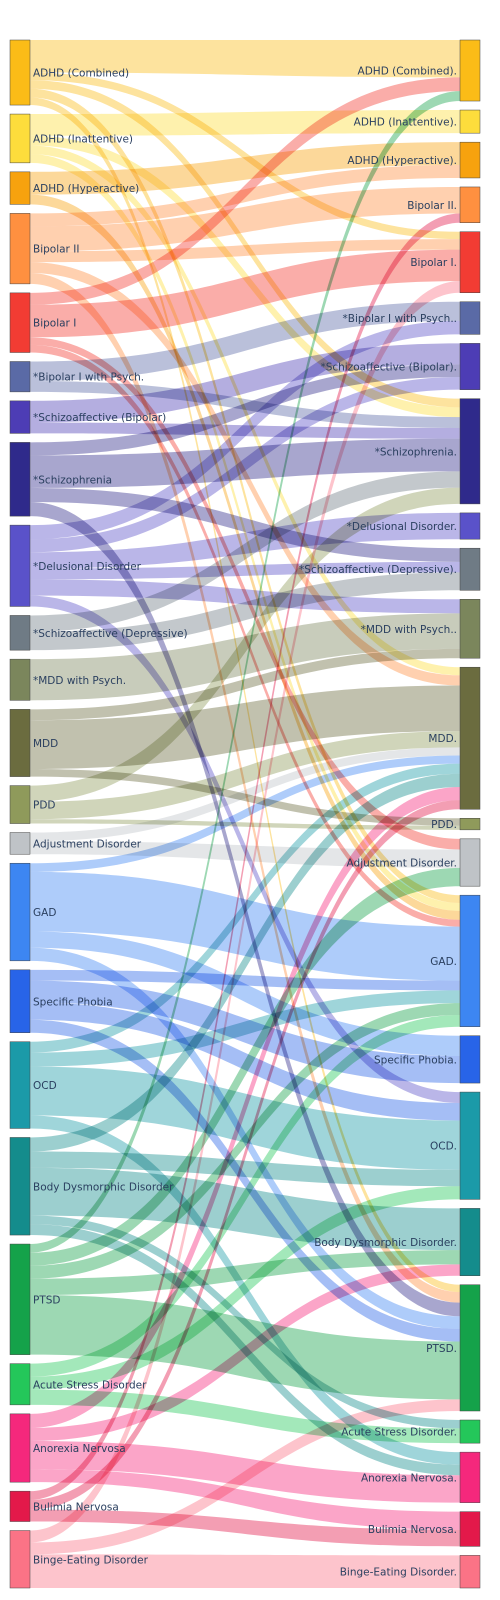  What do you see at coordinates (416, 452) in the screenshot?
I see `sankey-node-label: *Schizophrenia.` at bounding box center [416, 452].